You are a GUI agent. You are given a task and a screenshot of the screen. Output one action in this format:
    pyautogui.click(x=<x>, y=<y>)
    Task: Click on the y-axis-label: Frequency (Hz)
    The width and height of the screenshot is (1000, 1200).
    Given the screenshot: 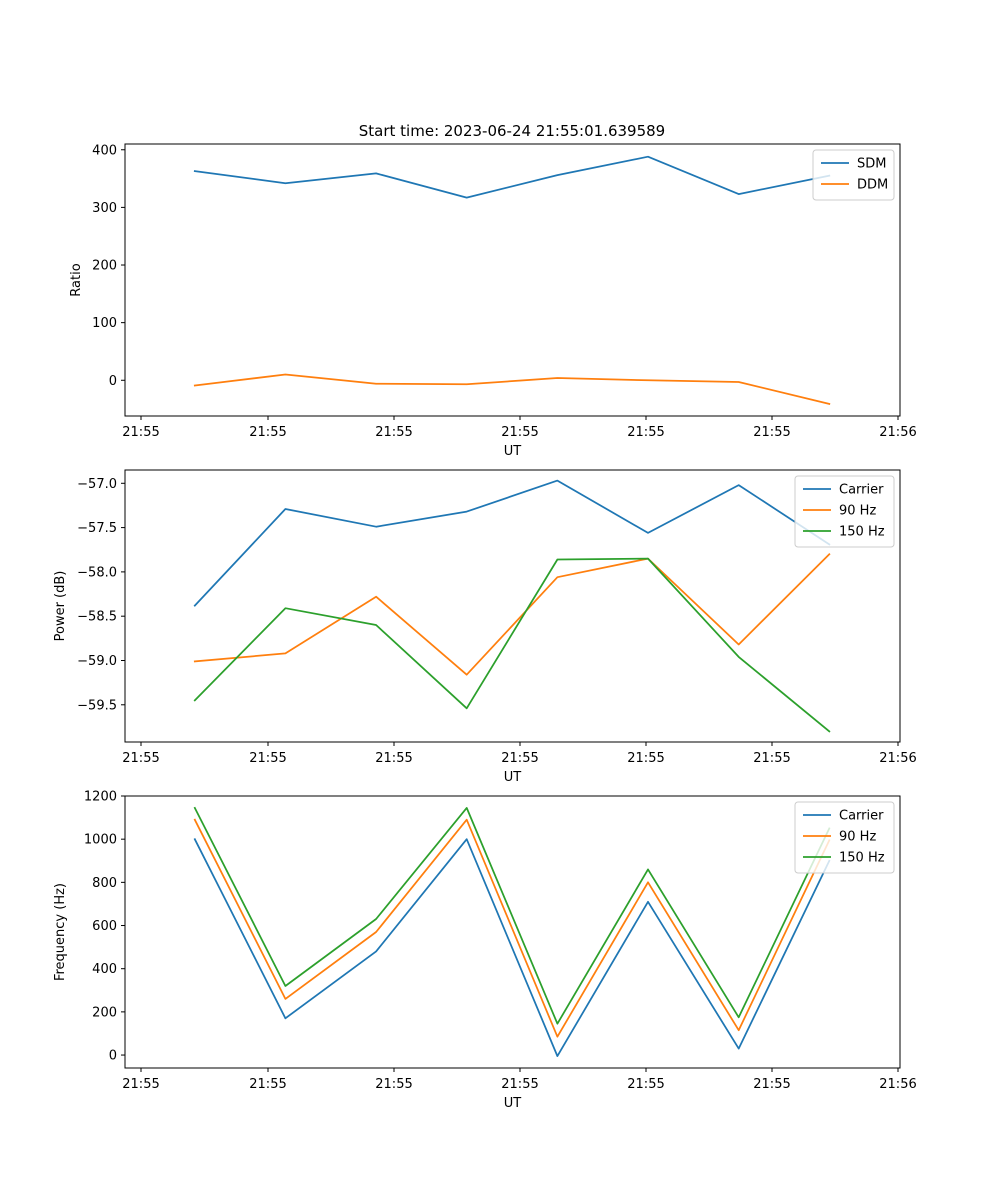 What is the action you would take?
    pyautogui.click(x=60, y=932)
    